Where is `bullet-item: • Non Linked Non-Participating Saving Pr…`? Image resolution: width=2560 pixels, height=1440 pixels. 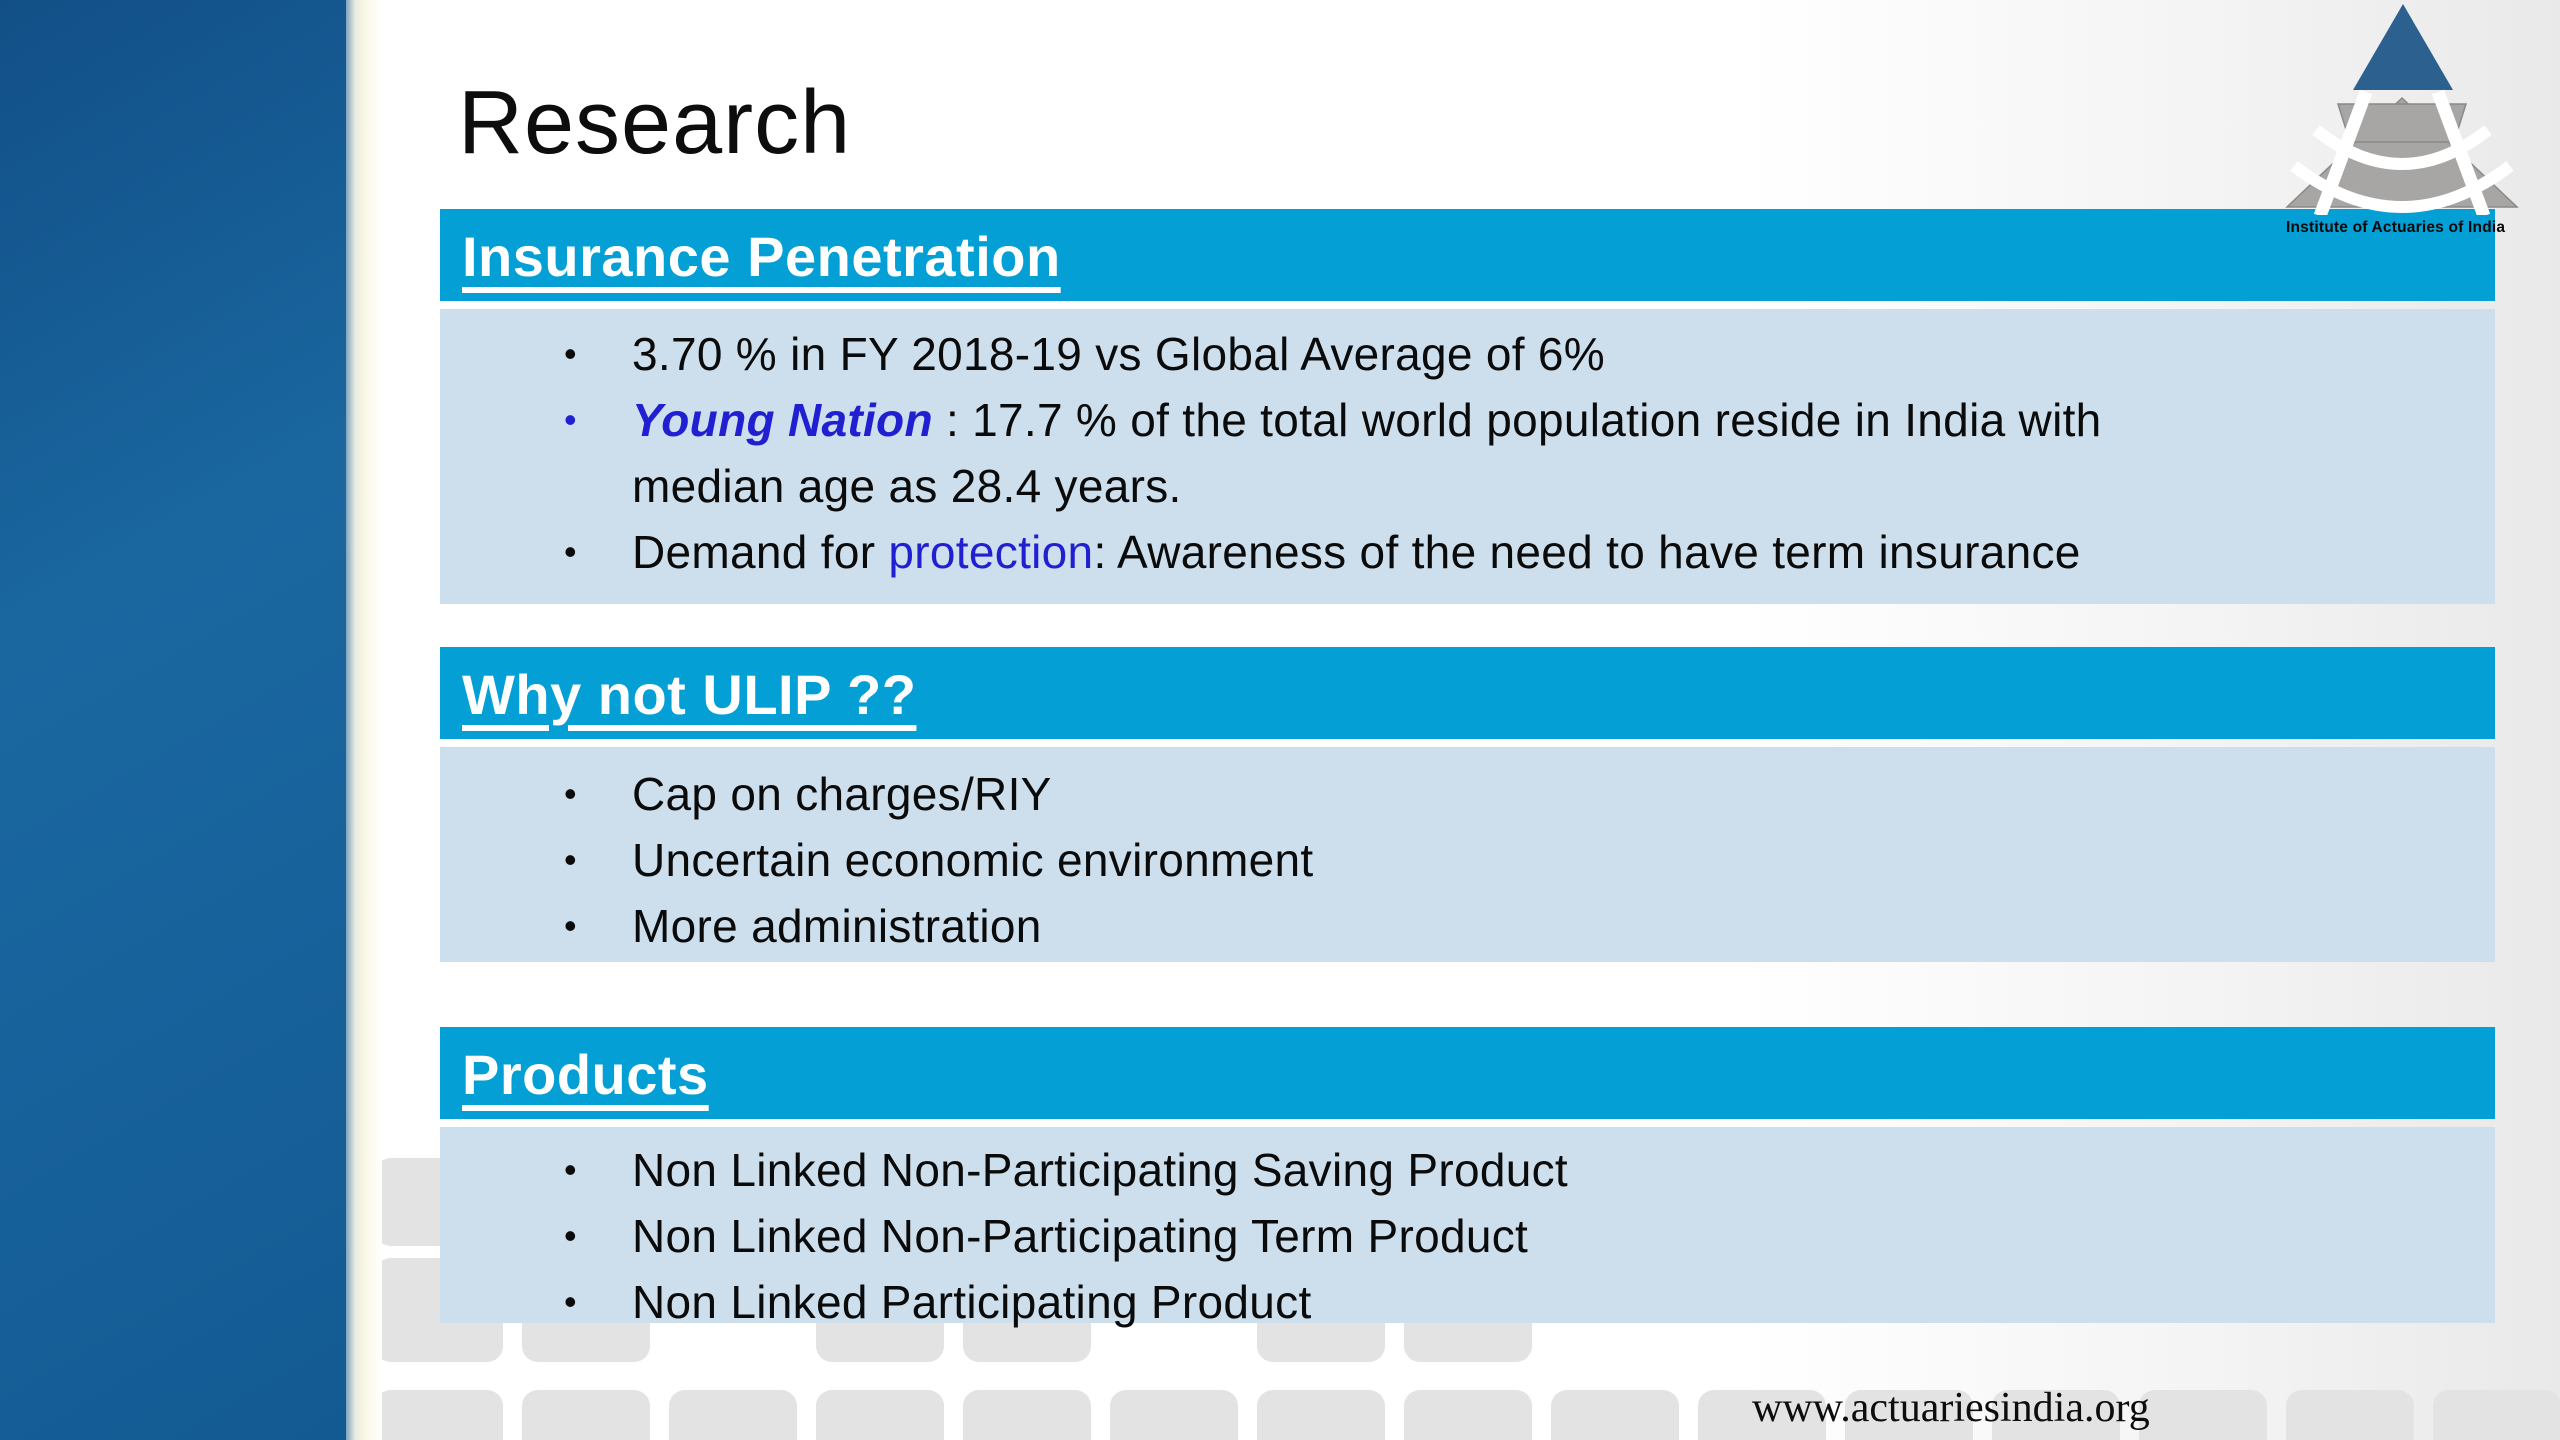 bullet-item: • Non Linked Non-Participating Saving Pr… is located at coordinates (1467, 1170).